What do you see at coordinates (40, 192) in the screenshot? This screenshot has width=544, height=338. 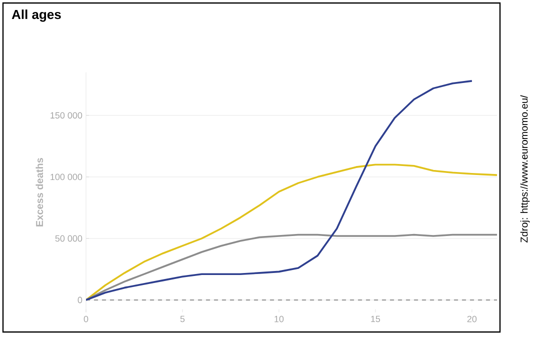 I see `y-axis-title: Excess deaths` at bounding box center [40, 192].